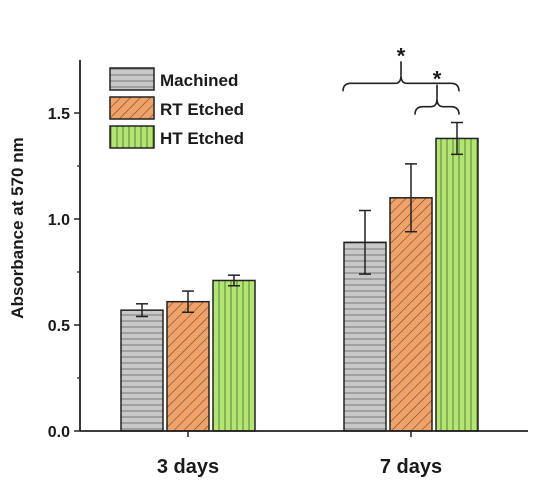 The height and width of the screenshot is (484, 550). Describe the element at coordinates (59, 114) in the screenshot. I see `y-tick-label: 1.5` at that location.